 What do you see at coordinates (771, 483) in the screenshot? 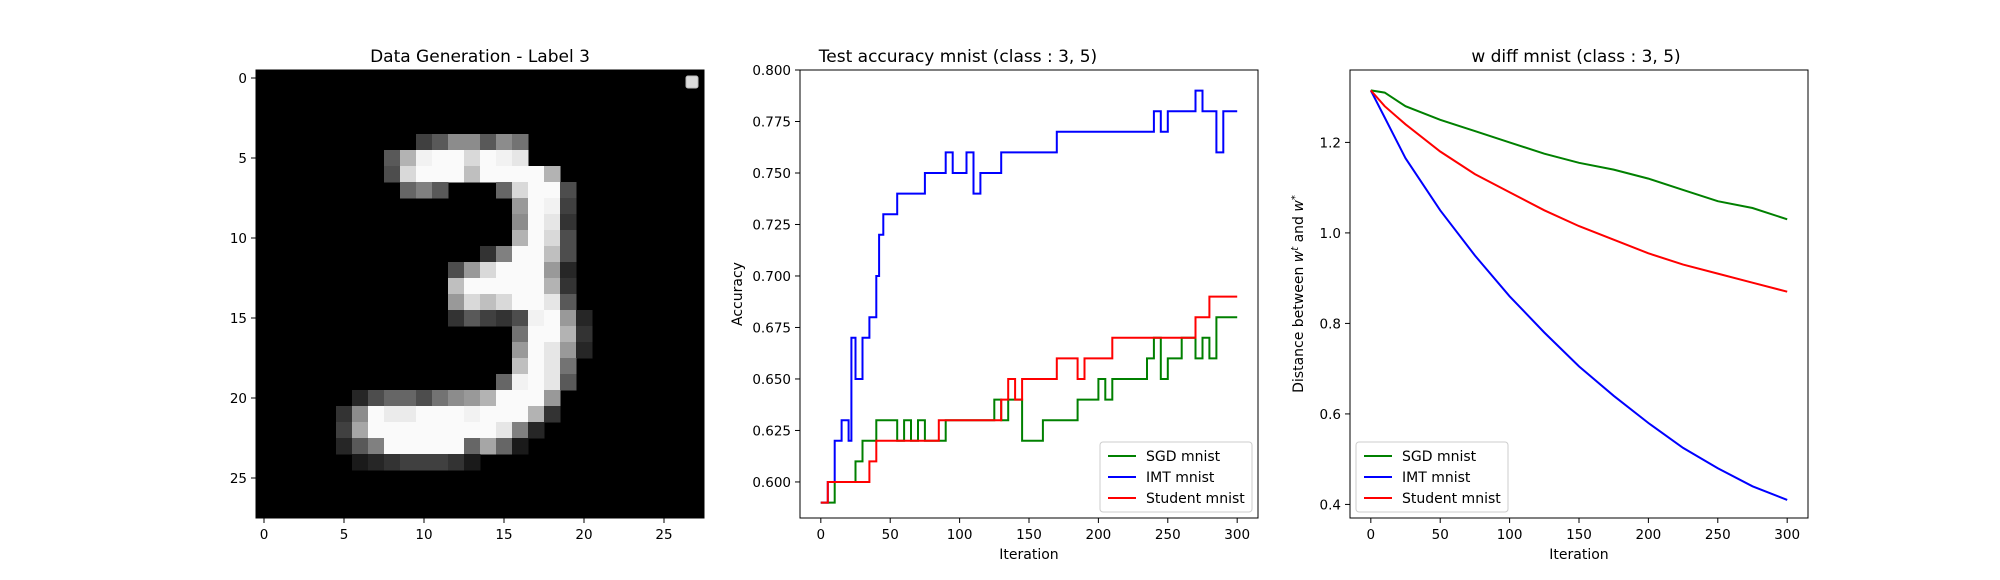
I see `y-tick-label: 0.600` at bounding box center [771, 483].